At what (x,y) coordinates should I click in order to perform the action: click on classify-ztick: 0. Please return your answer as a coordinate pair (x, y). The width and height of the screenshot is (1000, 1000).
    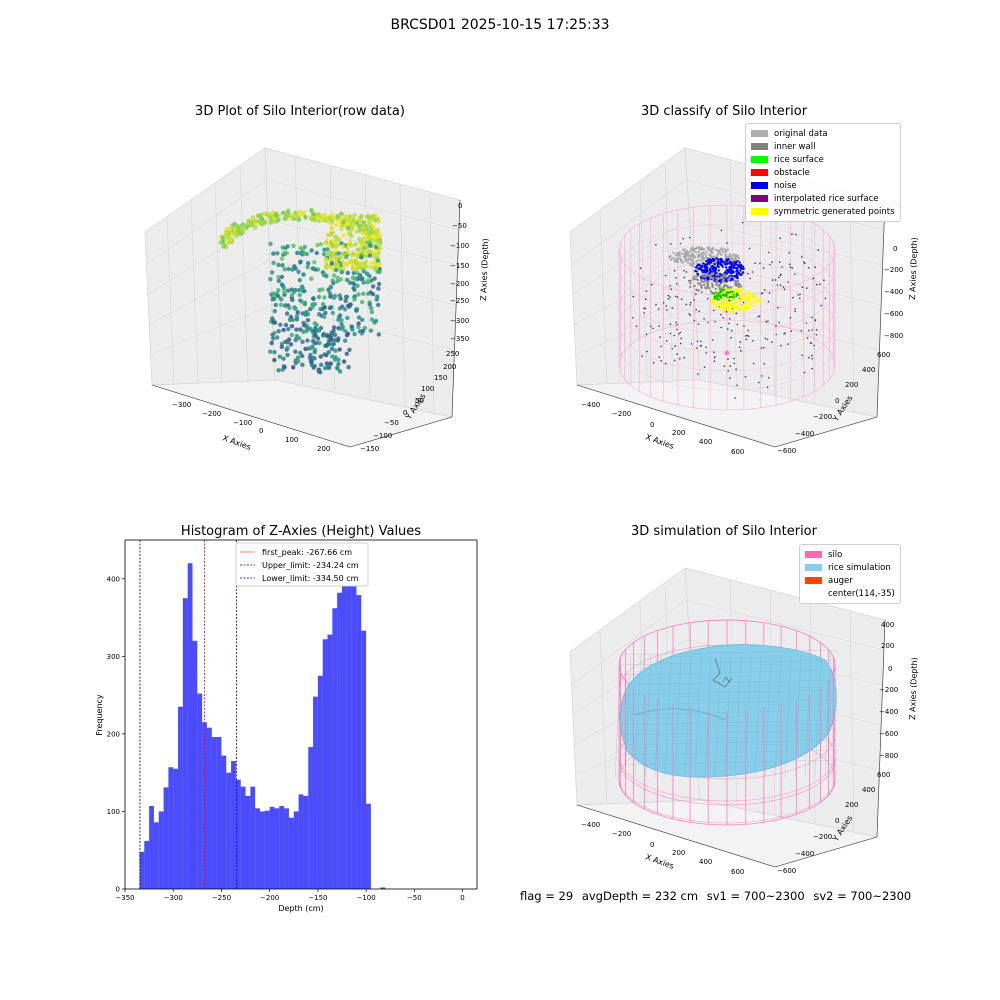
    Looking at the image, I should click on (895, 249).